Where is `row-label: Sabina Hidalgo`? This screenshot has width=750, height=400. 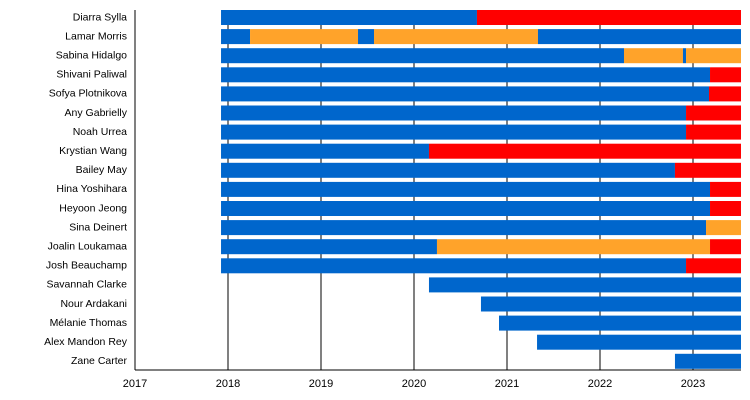
row-label: Sabina Hidalgo is located at coordinates (91, 55).